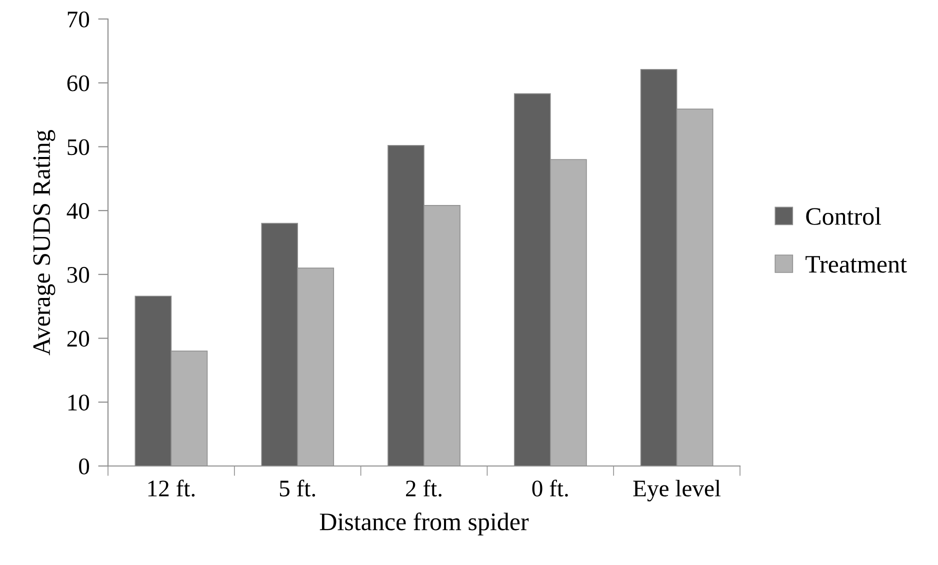  I want to click on y-tick-label: 20, so click(78, 338).